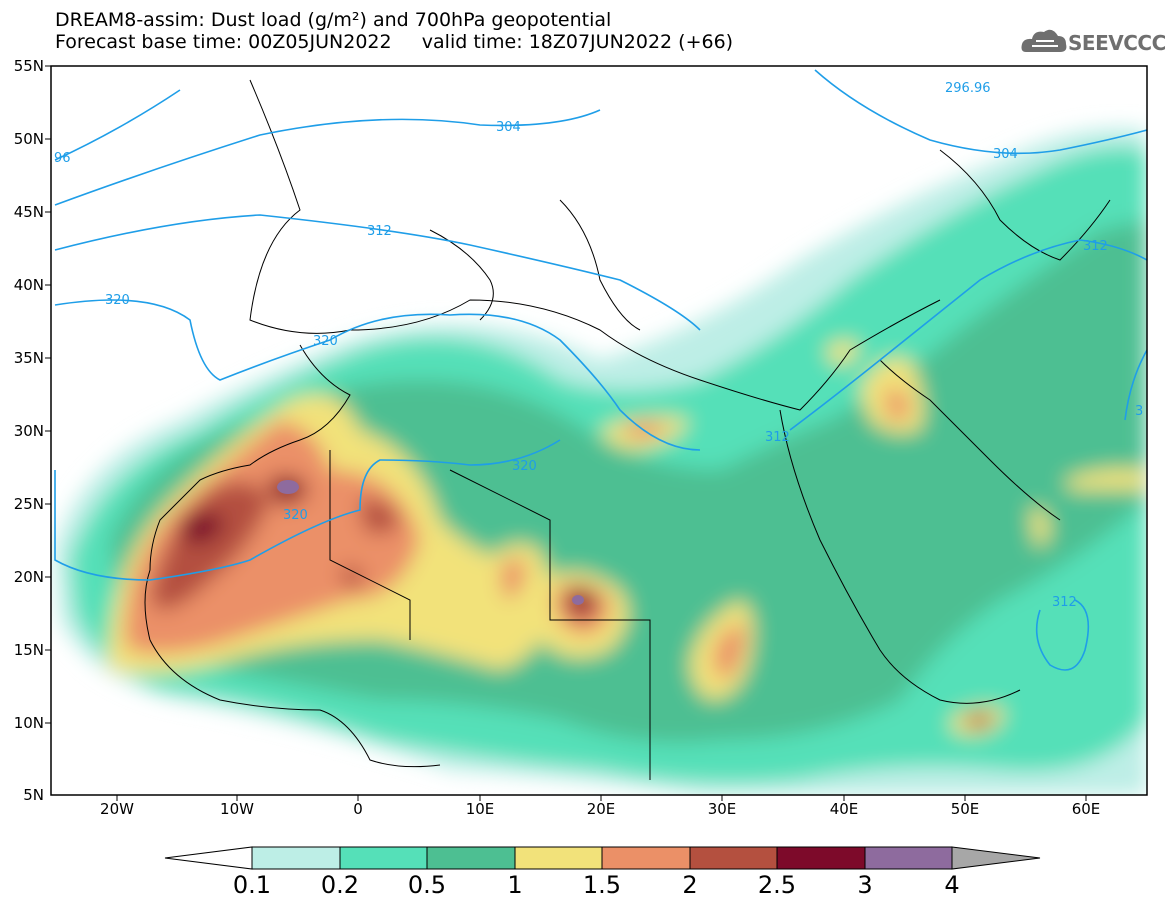 Image resolution: width=1165 pixels, height=907 pixels. Describe the element at coordinates (515, 885) in the screenshot. I see `colorbar-tick: 1` at that location.